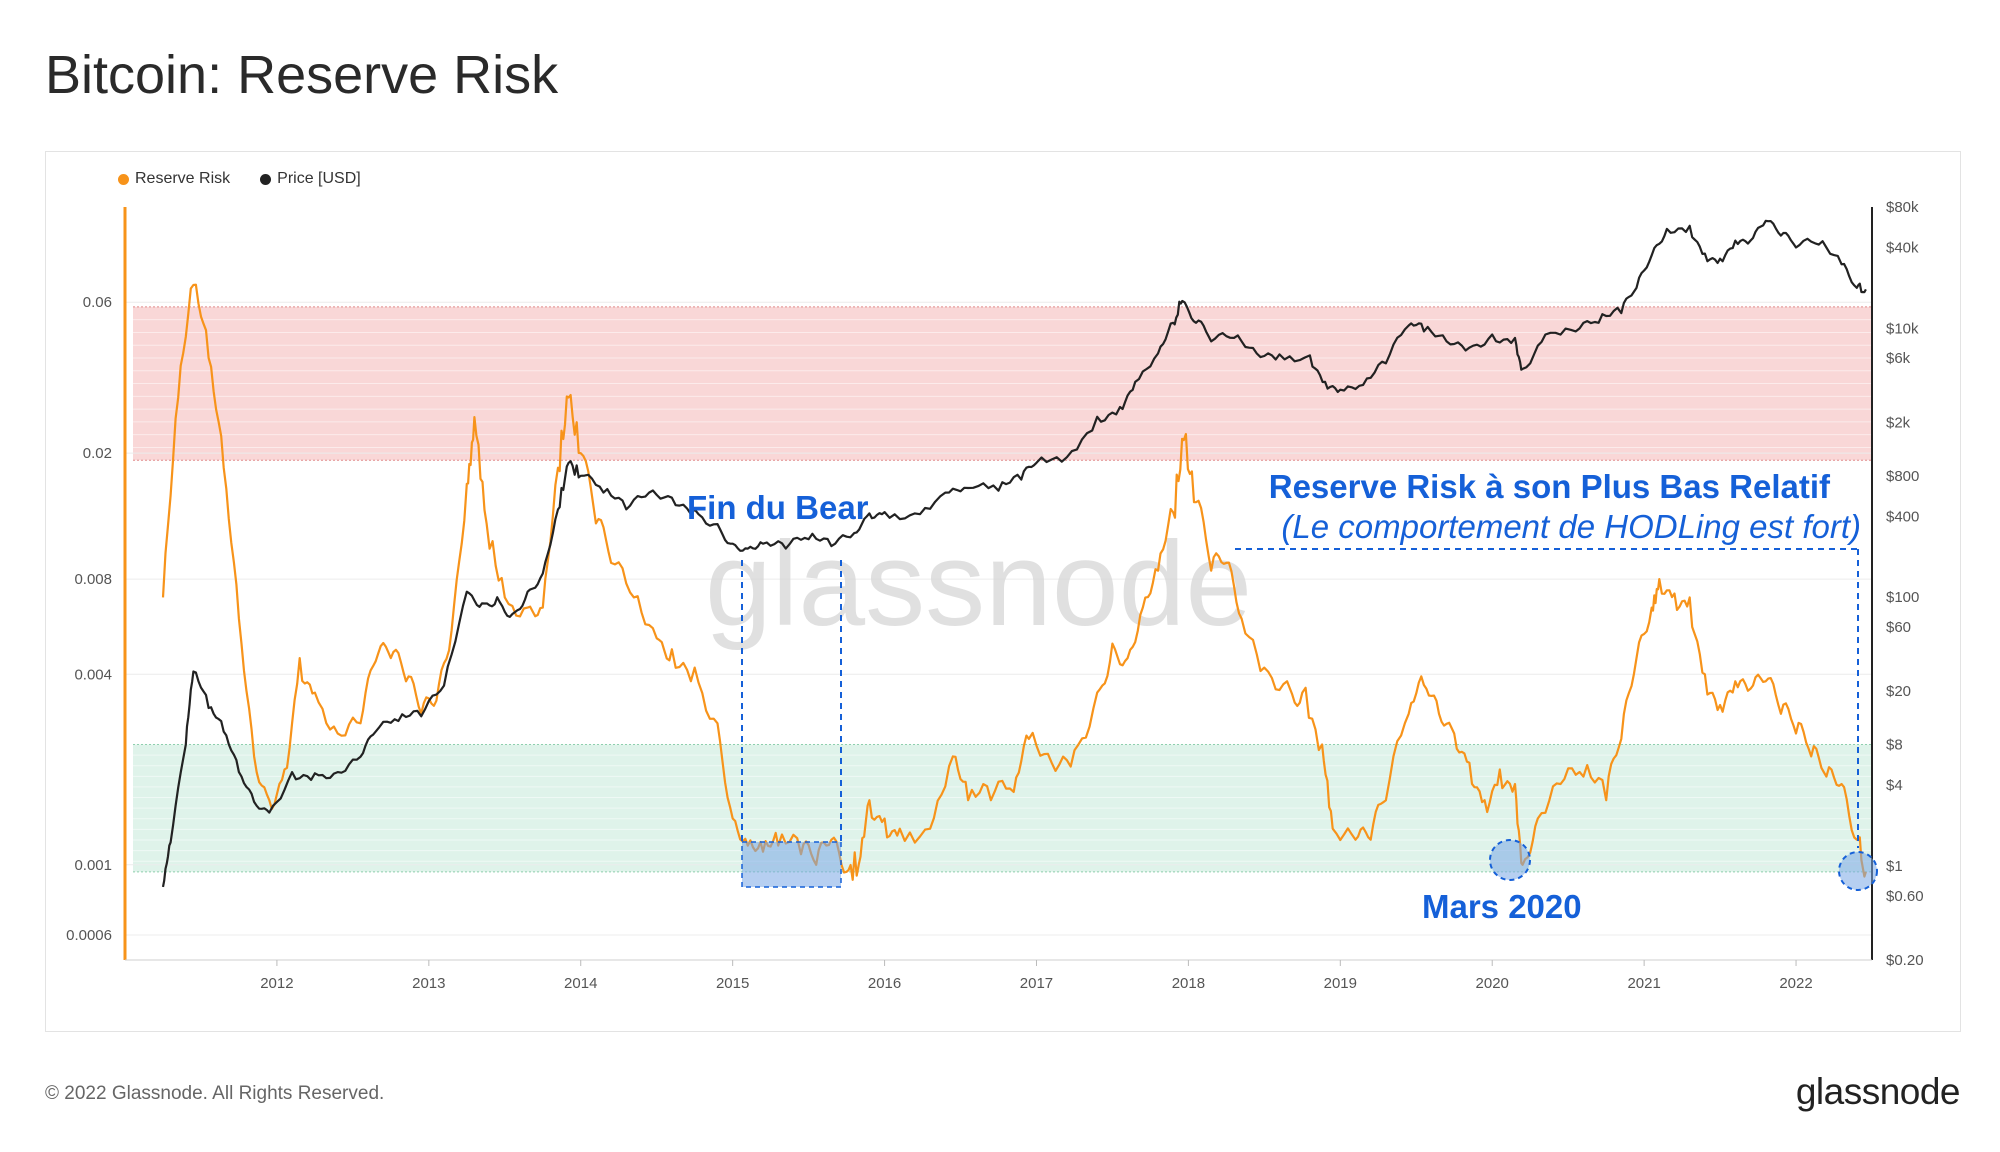 This screenshot has width=2000, height=1152. I want to click on y-right-tick-label: $800, so click(1902, 476).